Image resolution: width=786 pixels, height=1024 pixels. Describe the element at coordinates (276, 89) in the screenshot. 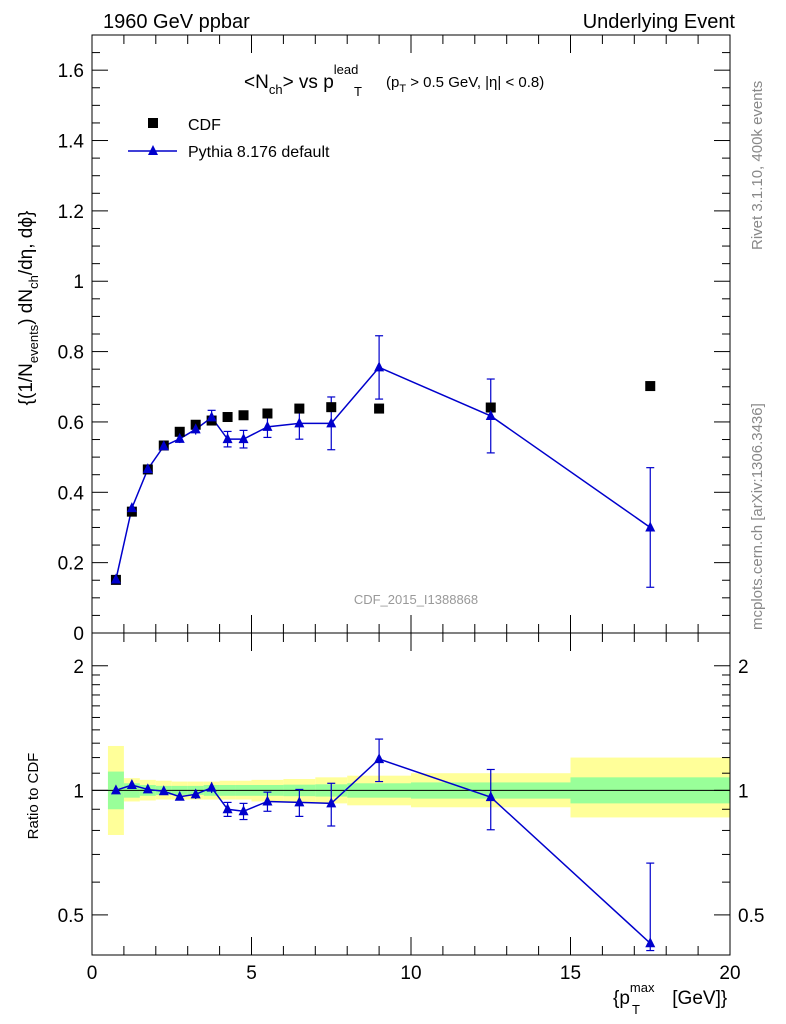

I see `title-prefix-sub: ch` at that location.